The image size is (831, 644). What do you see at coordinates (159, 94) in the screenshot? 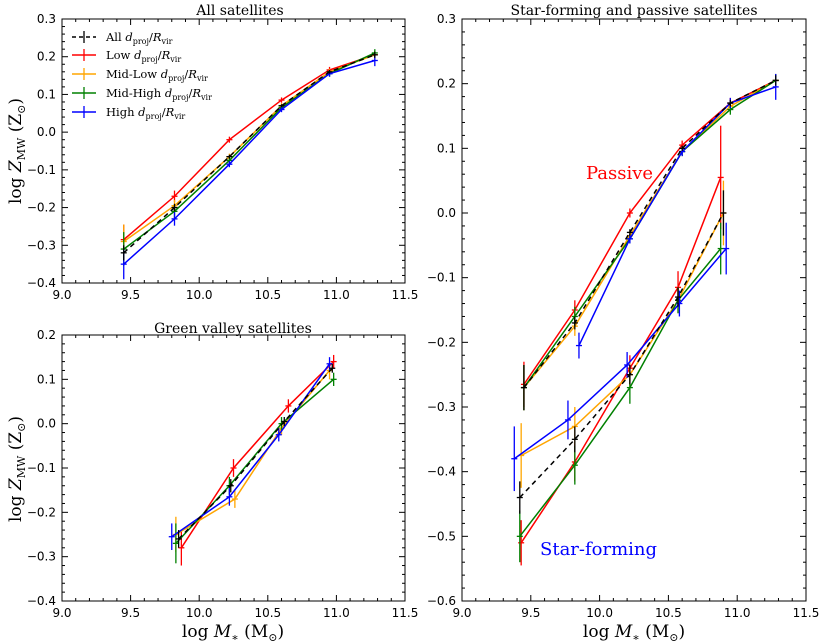
I see `legend-label-midhigh: Mid-High dproj/Rvir` at bounding box center [159, 94].